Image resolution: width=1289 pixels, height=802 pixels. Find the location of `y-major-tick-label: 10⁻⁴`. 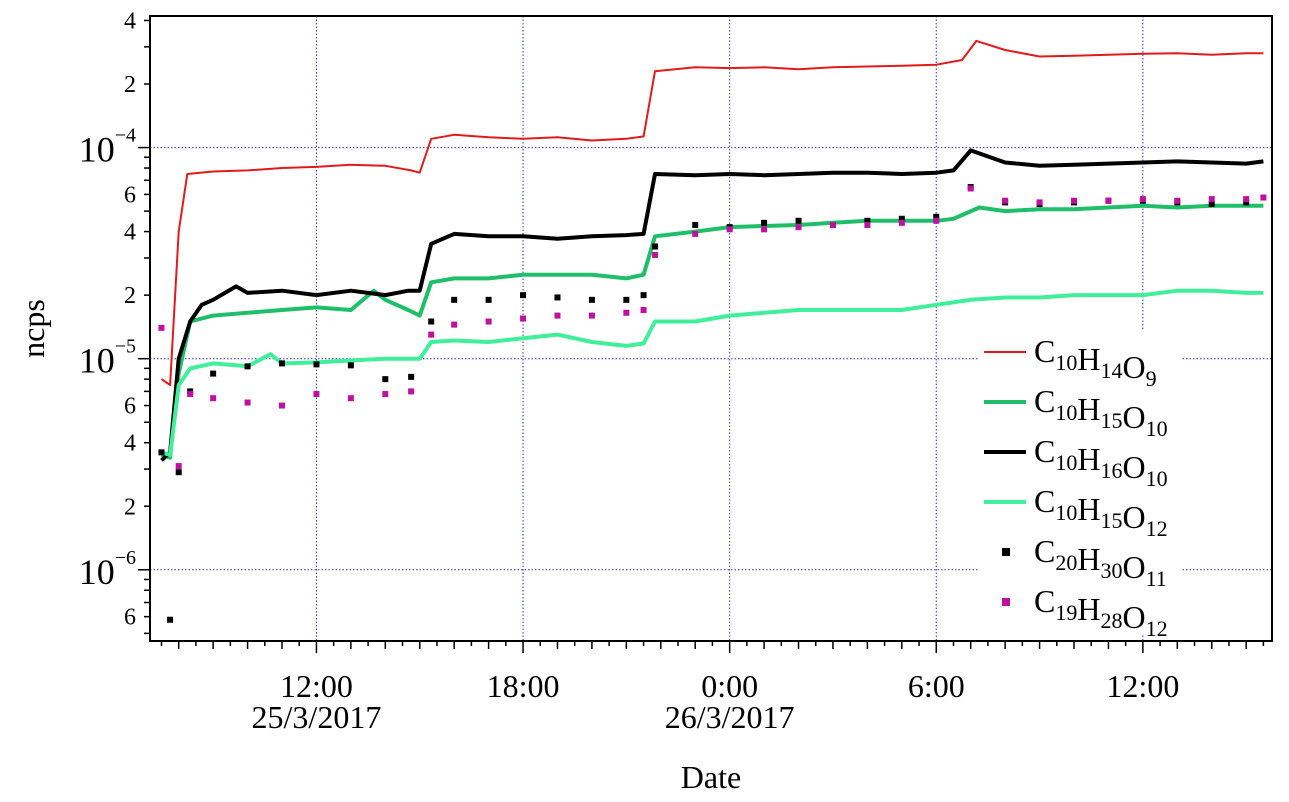

y-major-tick-label: 10⁻⁴ is located at coordinates (107, 147).